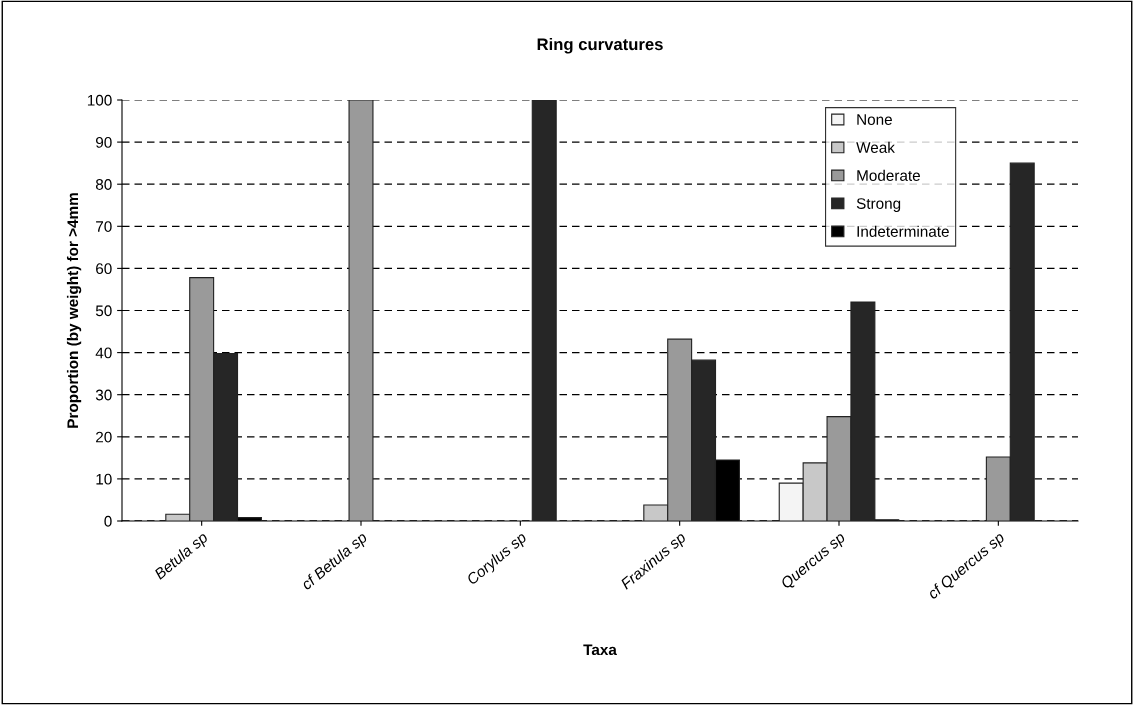  I want to click on y-tick-label: 90, so click(104, 142).